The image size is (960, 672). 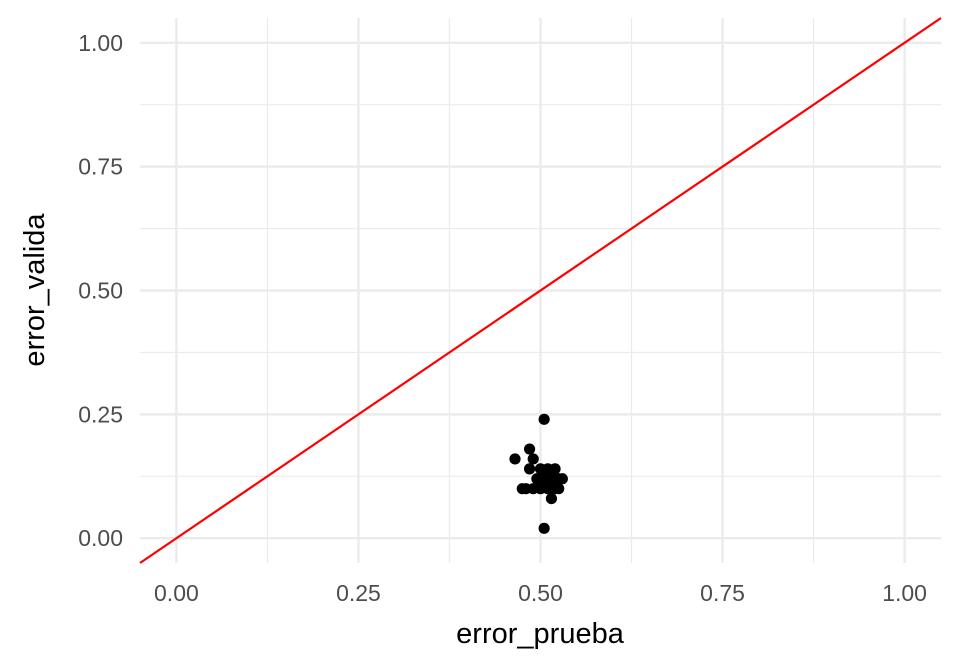 I want to click on x-tick-label: 0.75, so click(x=722, y=593).